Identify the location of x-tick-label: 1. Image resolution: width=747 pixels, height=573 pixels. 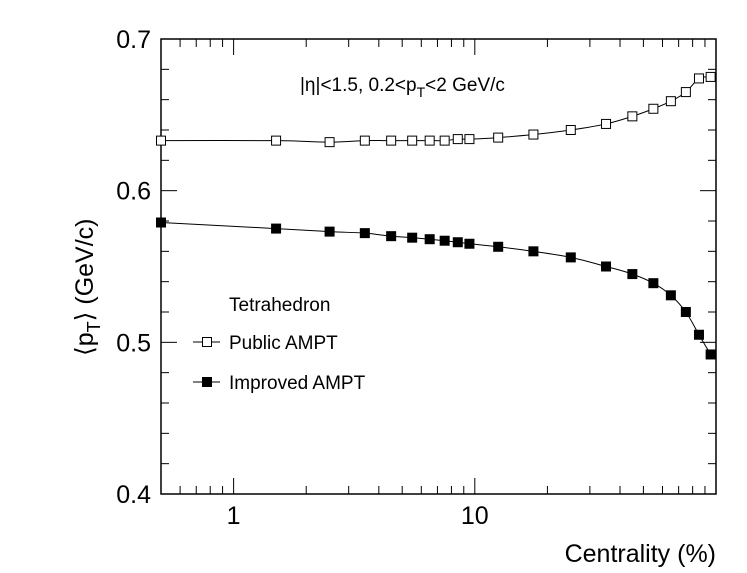
(234, 516).